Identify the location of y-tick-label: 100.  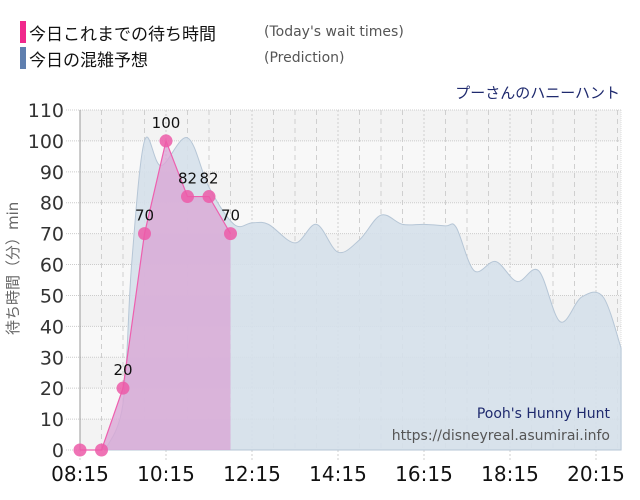
(46, 142).